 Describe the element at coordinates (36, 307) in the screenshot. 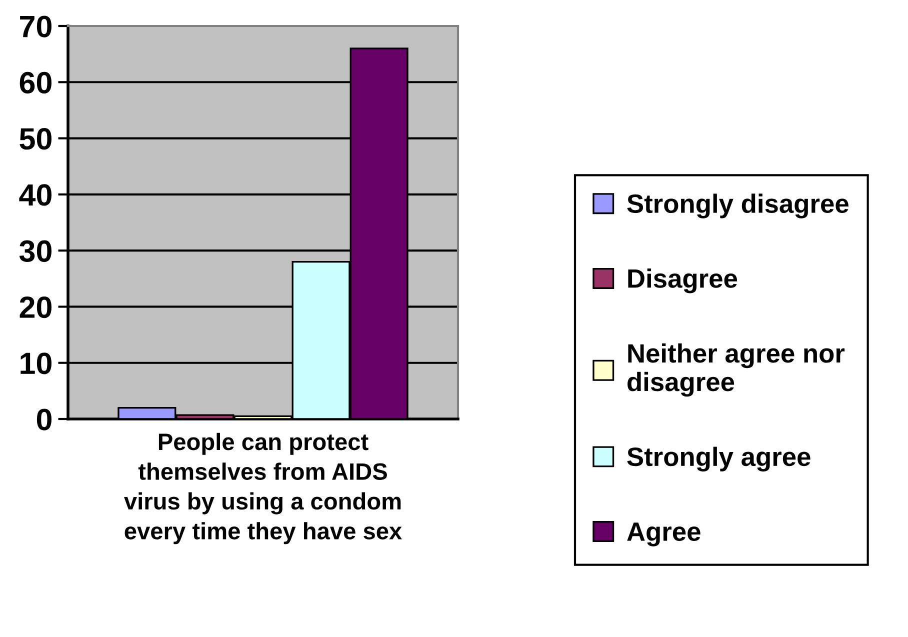

I see `y-tick-label: 20` at that location.